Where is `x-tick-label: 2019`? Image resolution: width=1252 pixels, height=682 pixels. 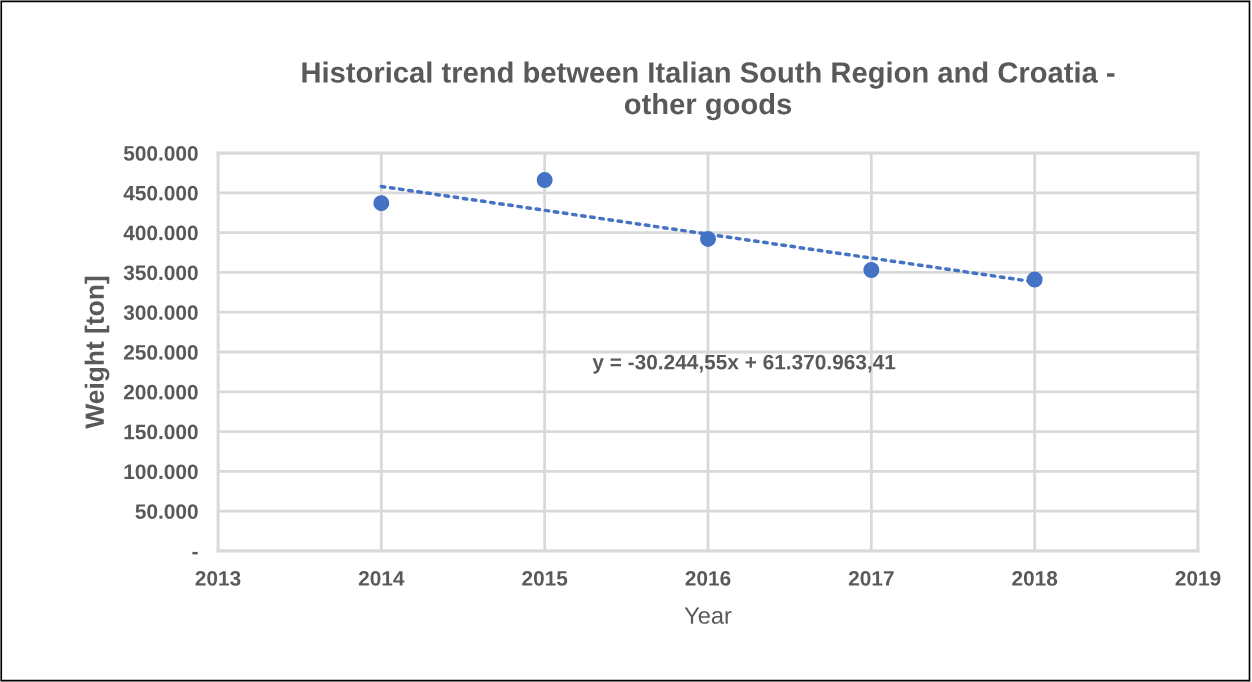 x-tick-label: 2019 is located at coordinates (1198, 578).